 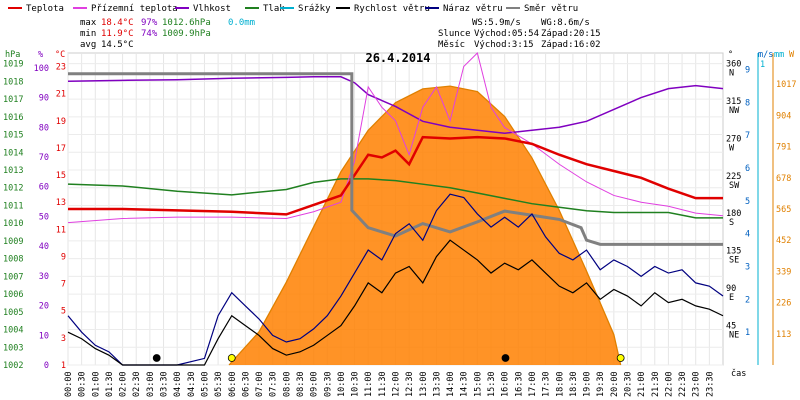 What do you see at coordinates (779, 55) in the screenshot?
I see `unit-mm: mm` at bounding box center [779, 55].